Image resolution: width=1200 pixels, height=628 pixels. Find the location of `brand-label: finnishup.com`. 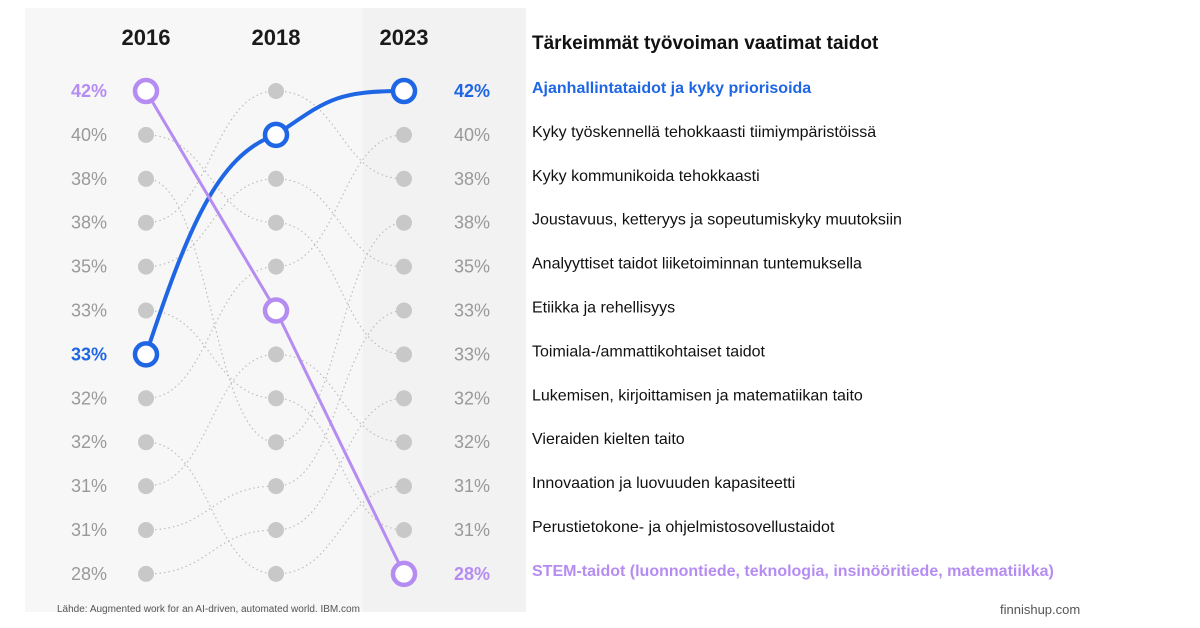

brand-label: finnishup.com is located at coordinates (1040, 609).